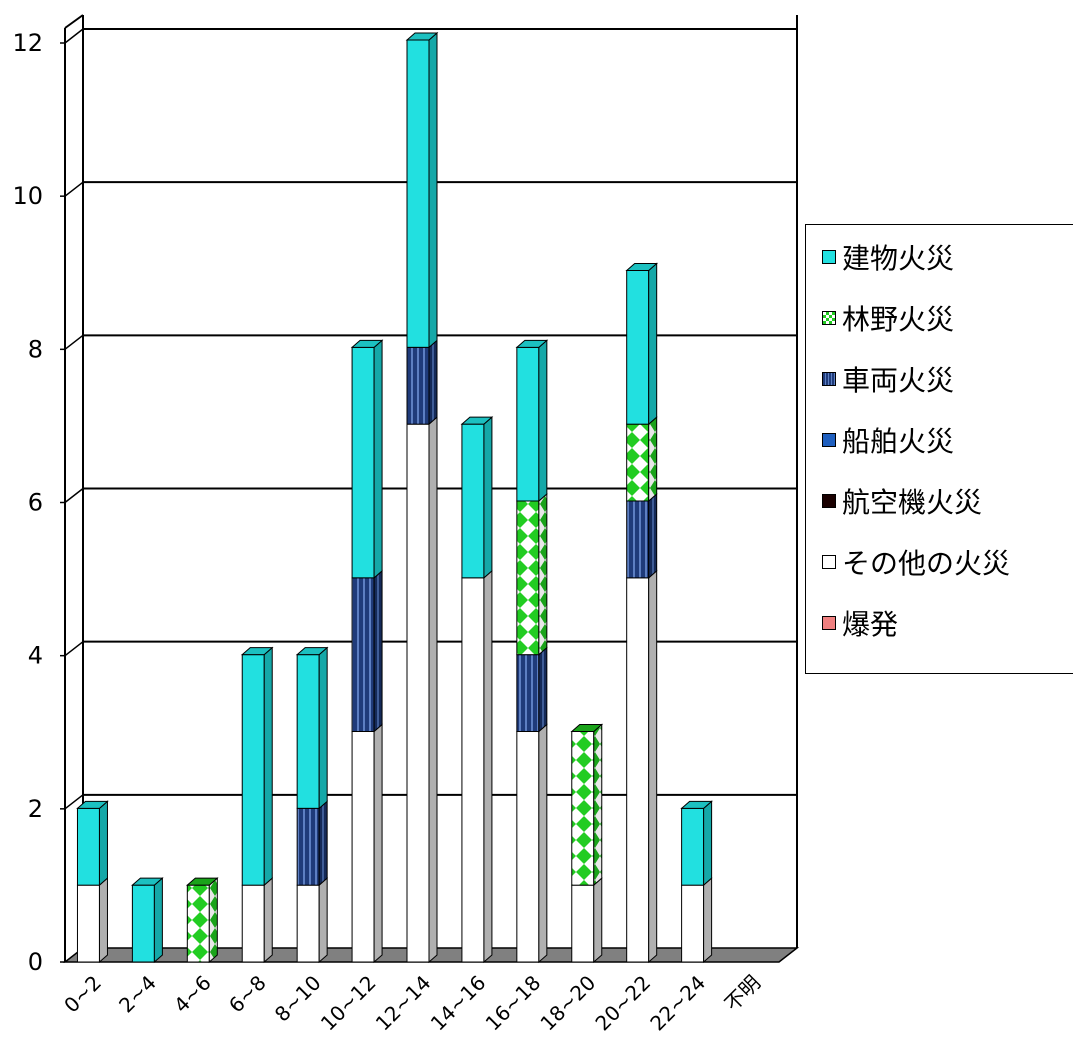  I want to click on x-tick-label: 6~8, so click(247, 994).